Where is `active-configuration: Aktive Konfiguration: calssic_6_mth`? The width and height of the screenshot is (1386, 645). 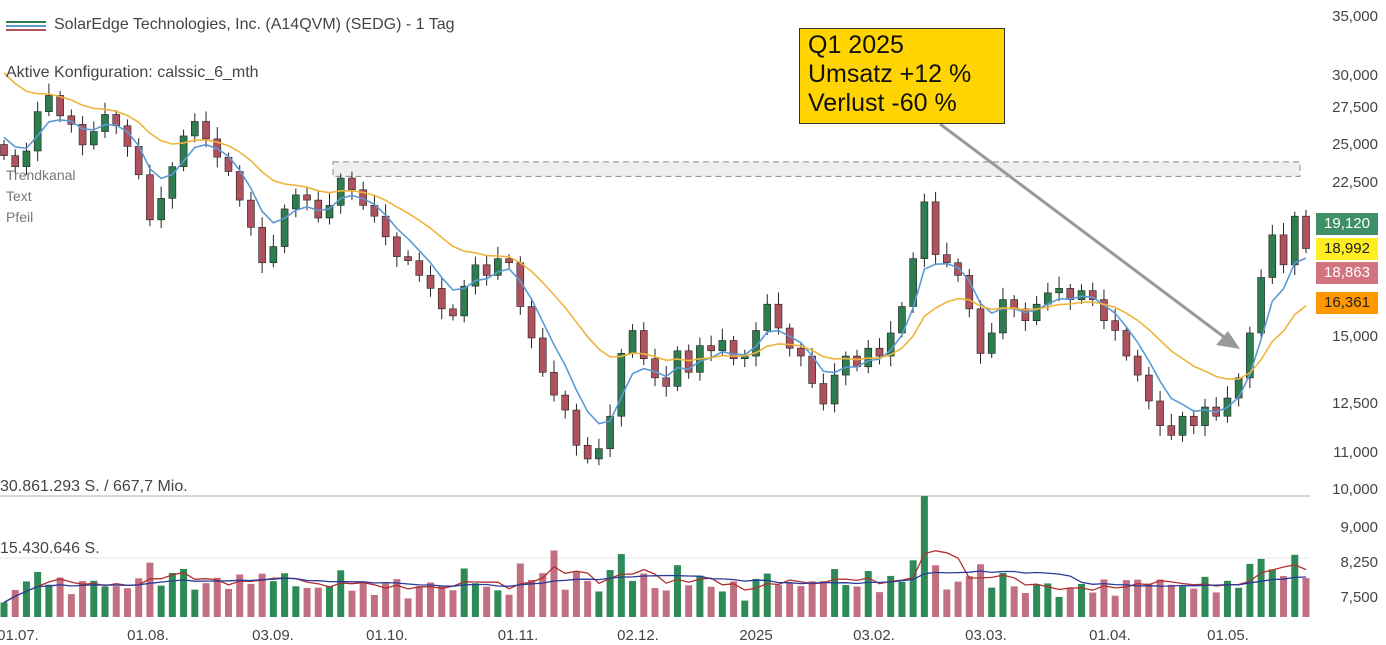 active-configuration: Aktive Konfiguration: calssic_6_mth is located at coordinates (132, 72).